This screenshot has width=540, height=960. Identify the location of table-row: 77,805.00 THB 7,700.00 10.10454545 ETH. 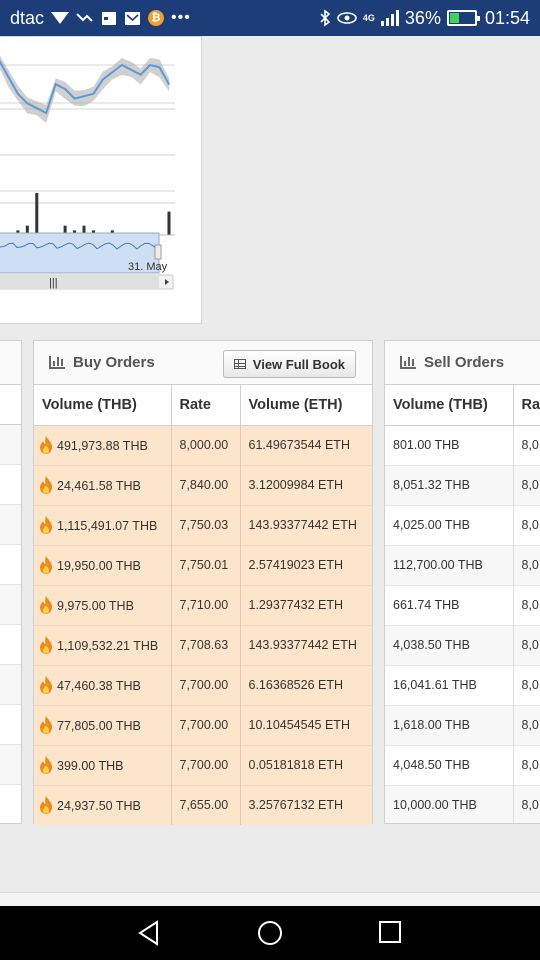
(203, 724).